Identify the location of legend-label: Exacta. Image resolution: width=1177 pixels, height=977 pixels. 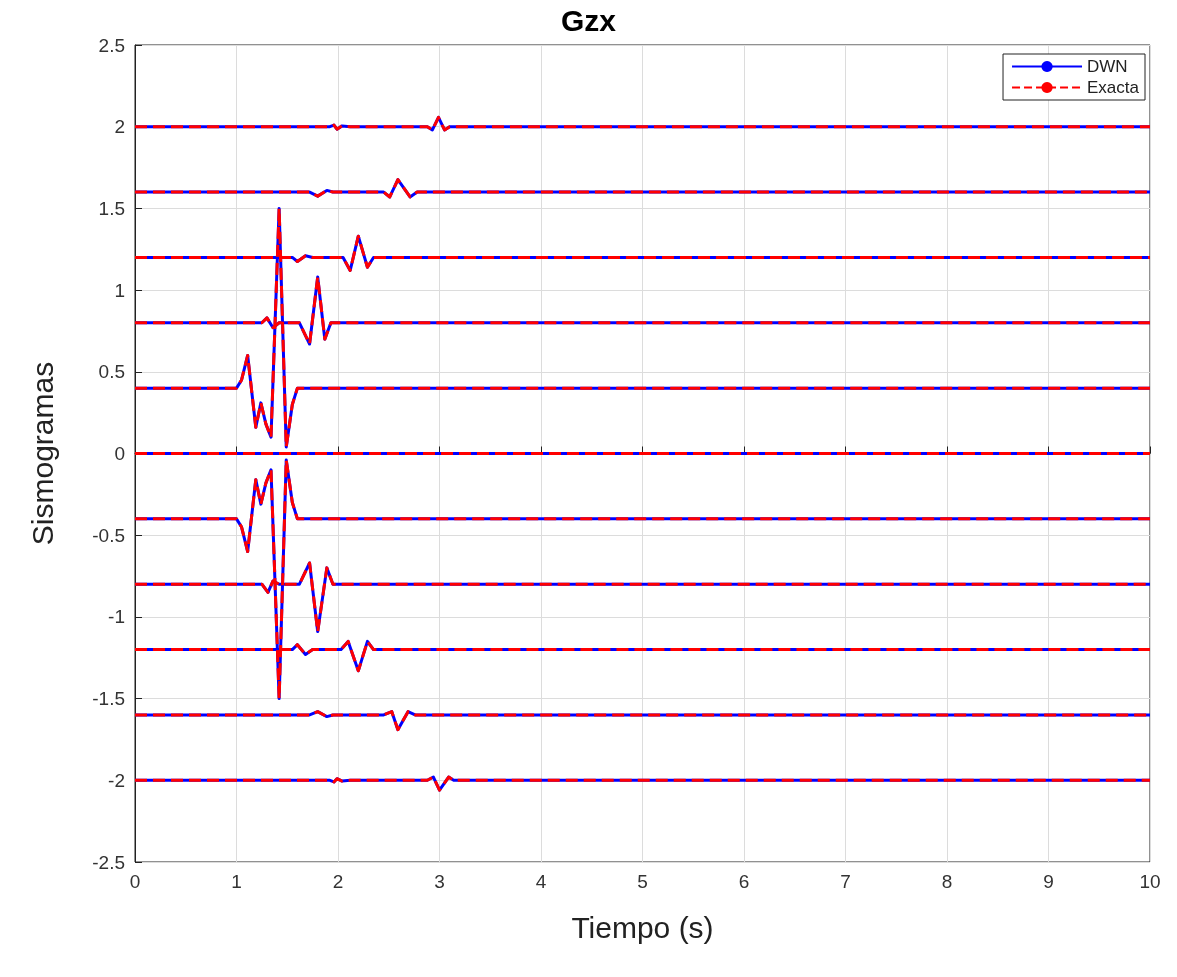
(1113, 87).